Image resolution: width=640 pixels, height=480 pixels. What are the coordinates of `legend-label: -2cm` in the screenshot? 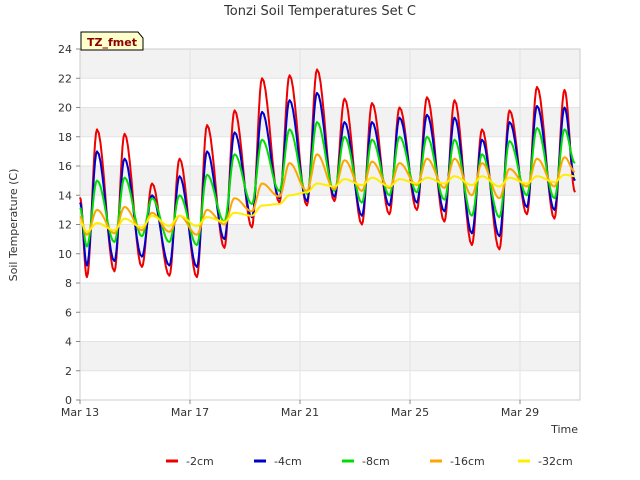 It's located at (200, 461).